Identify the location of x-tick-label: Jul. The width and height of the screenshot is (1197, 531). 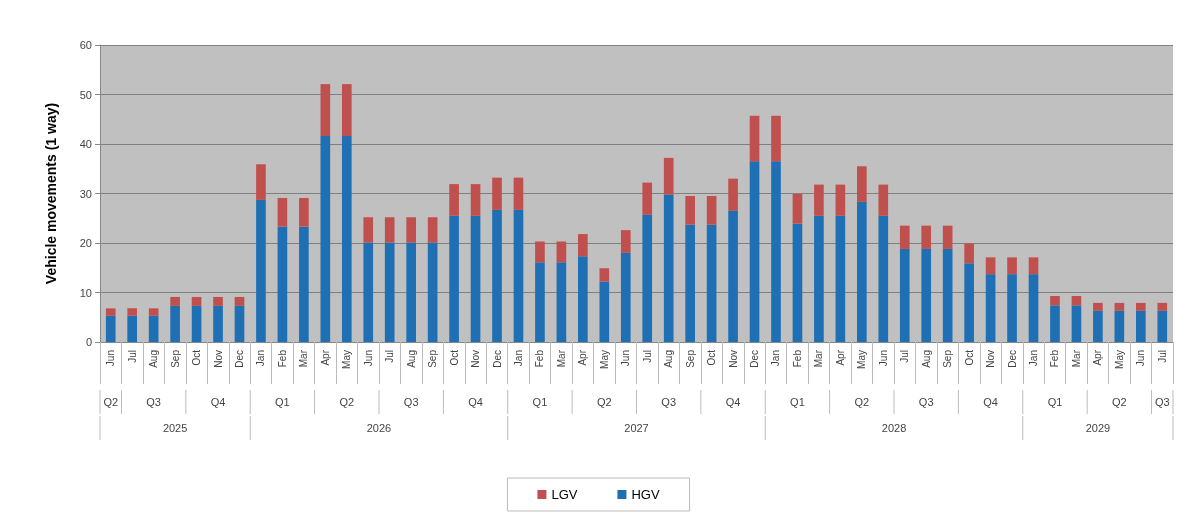
(1162, 356).